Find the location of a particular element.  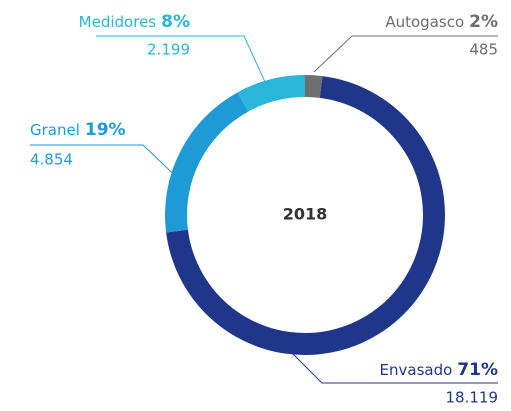

category-label: Autogasco 2% is located at coordinates (441, 22).